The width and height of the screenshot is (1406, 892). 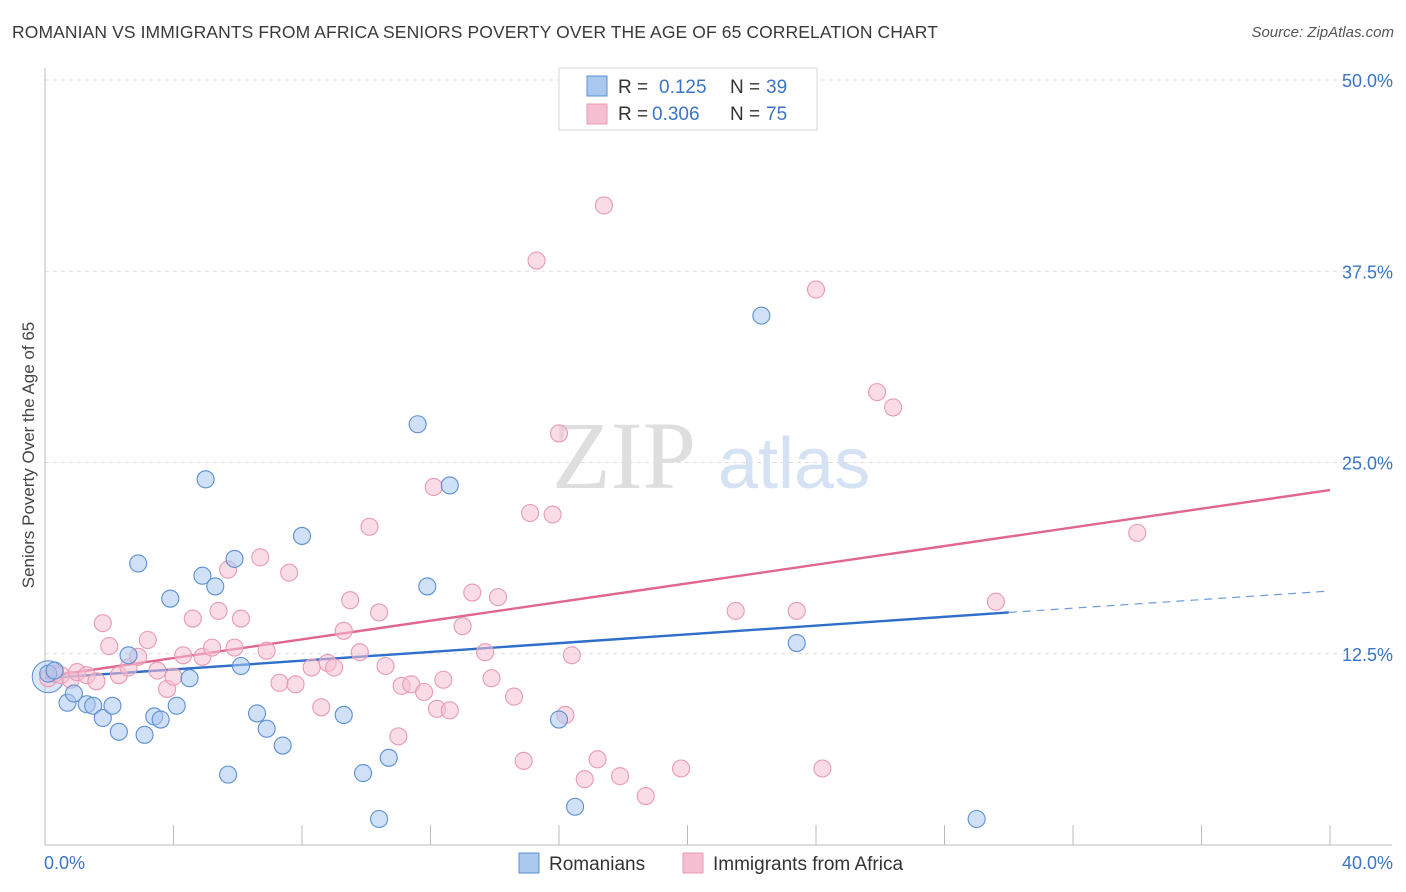 What do you see at coordinates (633, 87) in the screenshot?
I see `legend-r-label-1: R =` at bounding box center [633, 87].